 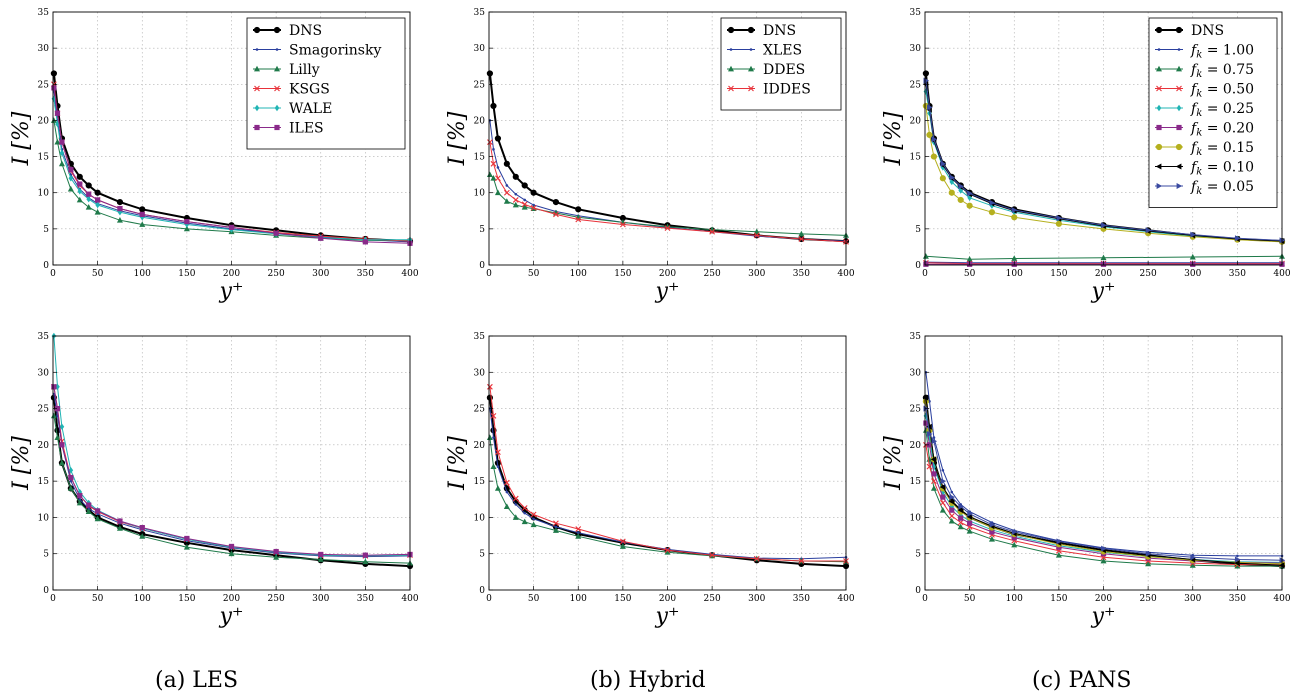 I want to click on series-smagorinsky, so click(x=232, y=475).